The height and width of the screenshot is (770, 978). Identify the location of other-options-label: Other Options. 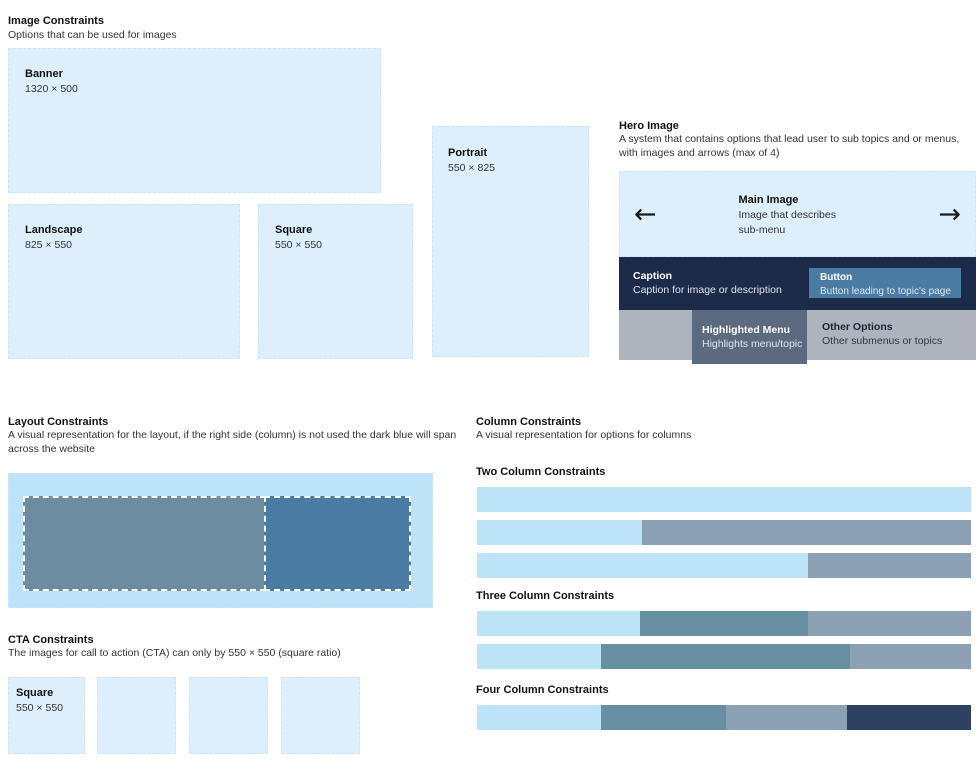
(857, 327).